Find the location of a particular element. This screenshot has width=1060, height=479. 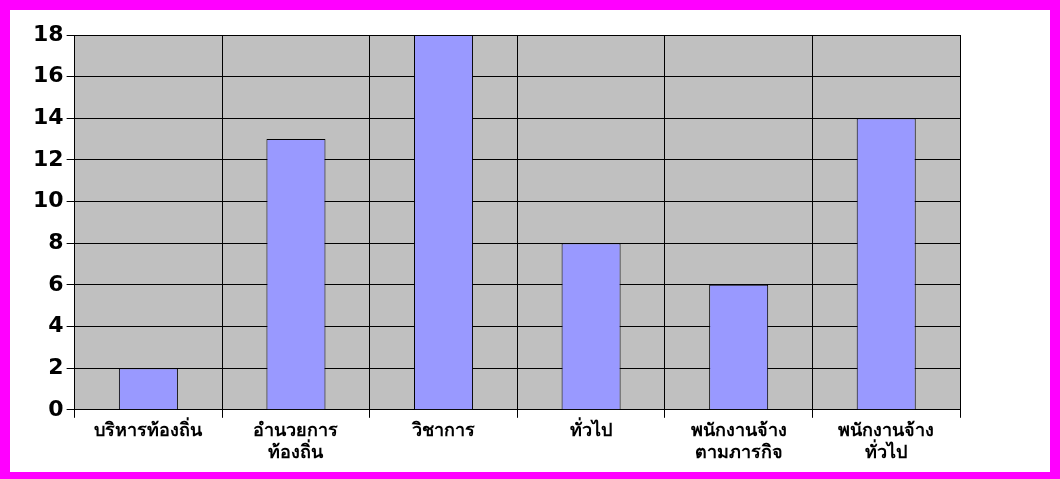

x-tick-label: บริหารท้องถิ่น is located at coordinates (149, 429).